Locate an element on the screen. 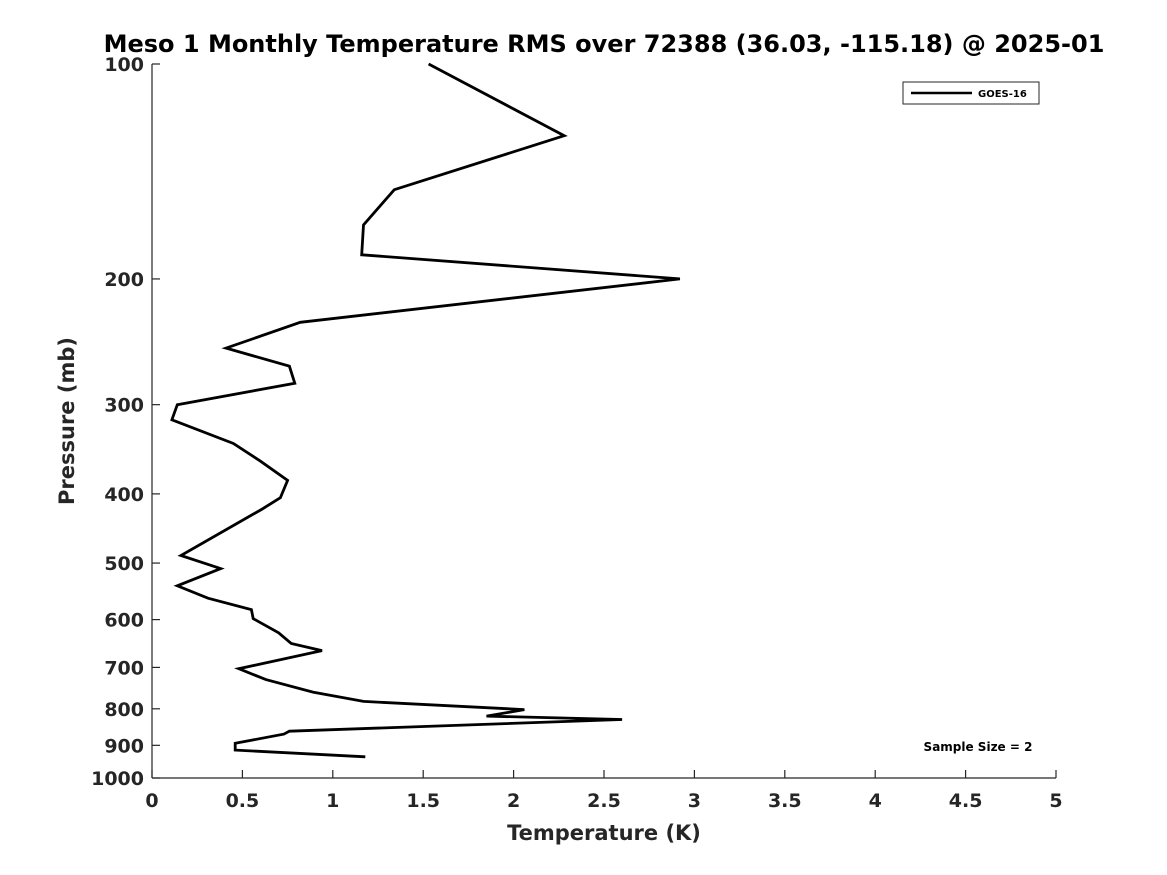 The height and width of the screenshot is (875, 1167). y-tick-label: 200 is located at coordinates (124, 280).